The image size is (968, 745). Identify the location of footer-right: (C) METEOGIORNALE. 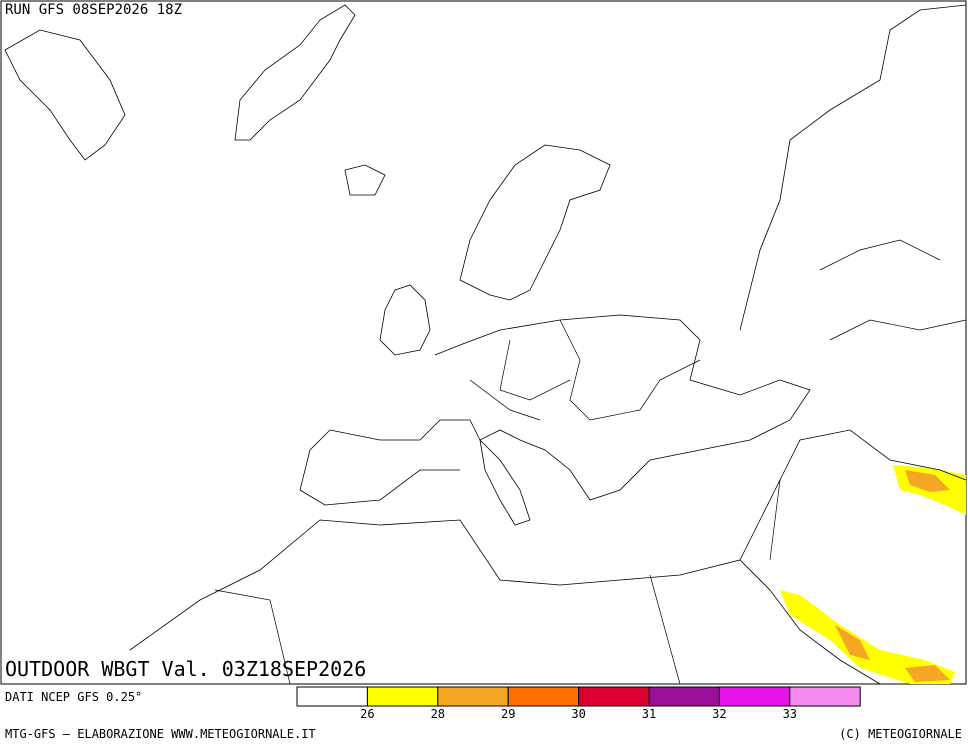
(900, 734).